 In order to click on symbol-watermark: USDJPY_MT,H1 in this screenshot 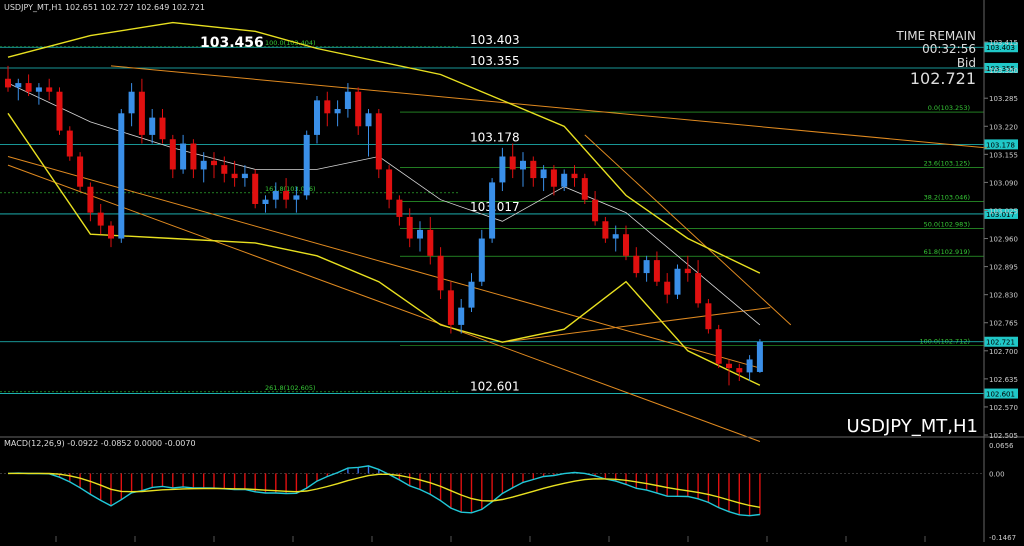, I will do `click(912, 426)`.